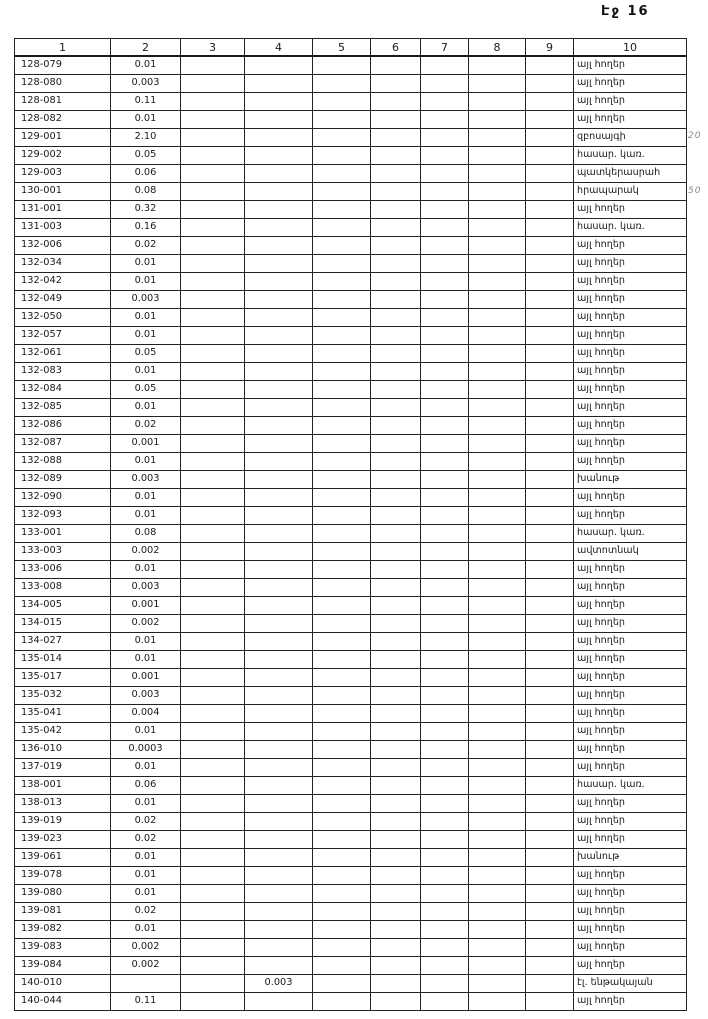  What do you see at coordinates (145, 749) in the screenshot?
I see `cell-col2: 0.0003` at bounding box center [145, 749].